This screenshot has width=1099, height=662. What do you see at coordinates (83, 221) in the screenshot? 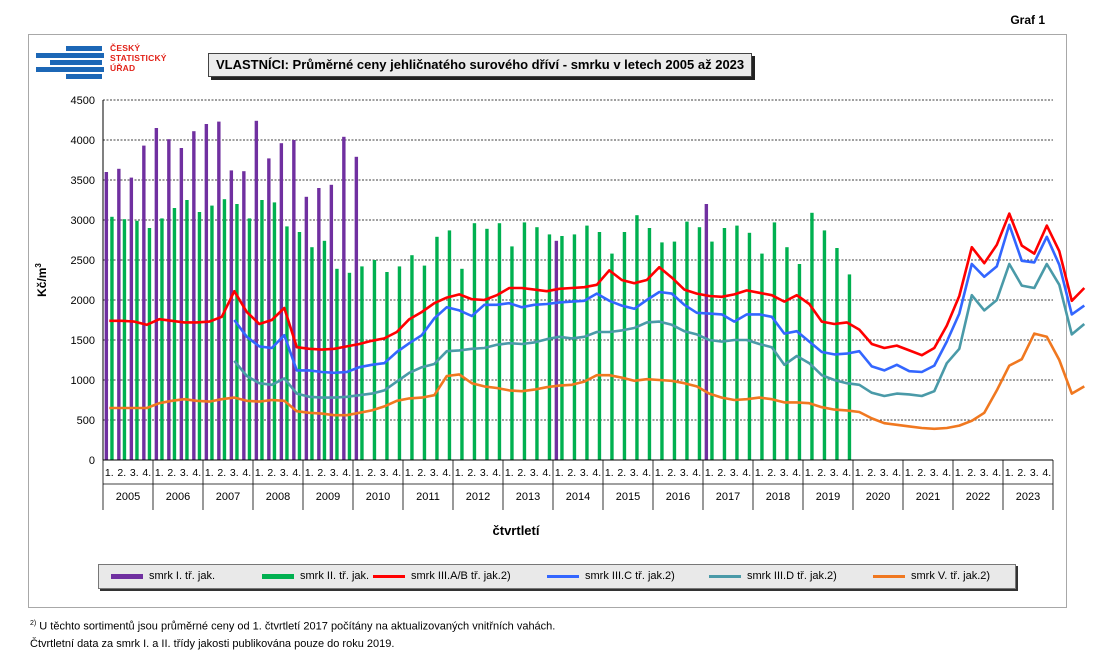
I see `y-tick-label: 3000` at bounding box center [83, 221].